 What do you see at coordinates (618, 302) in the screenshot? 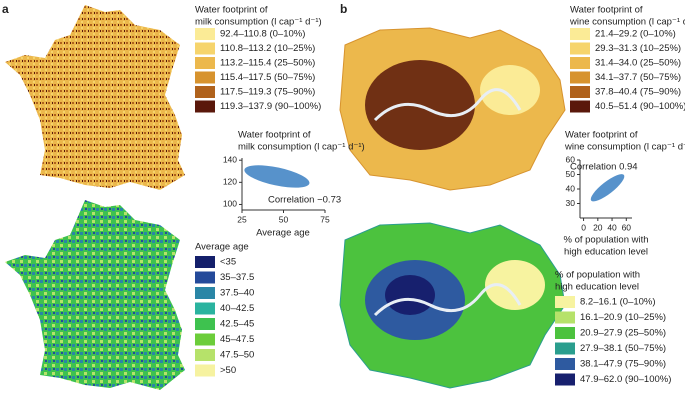
I see `legend-label: 8.2–16.1 (0–10%)` at bounding box center [618, 302].